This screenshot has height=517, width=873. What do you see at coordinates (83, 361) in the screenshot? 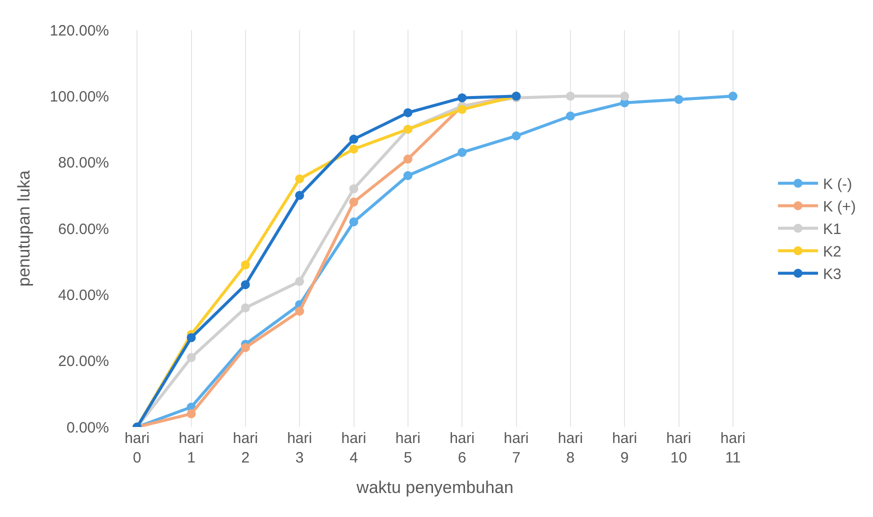
I see `y-tick-label: 20.00%` at bounding box center [83, 361].